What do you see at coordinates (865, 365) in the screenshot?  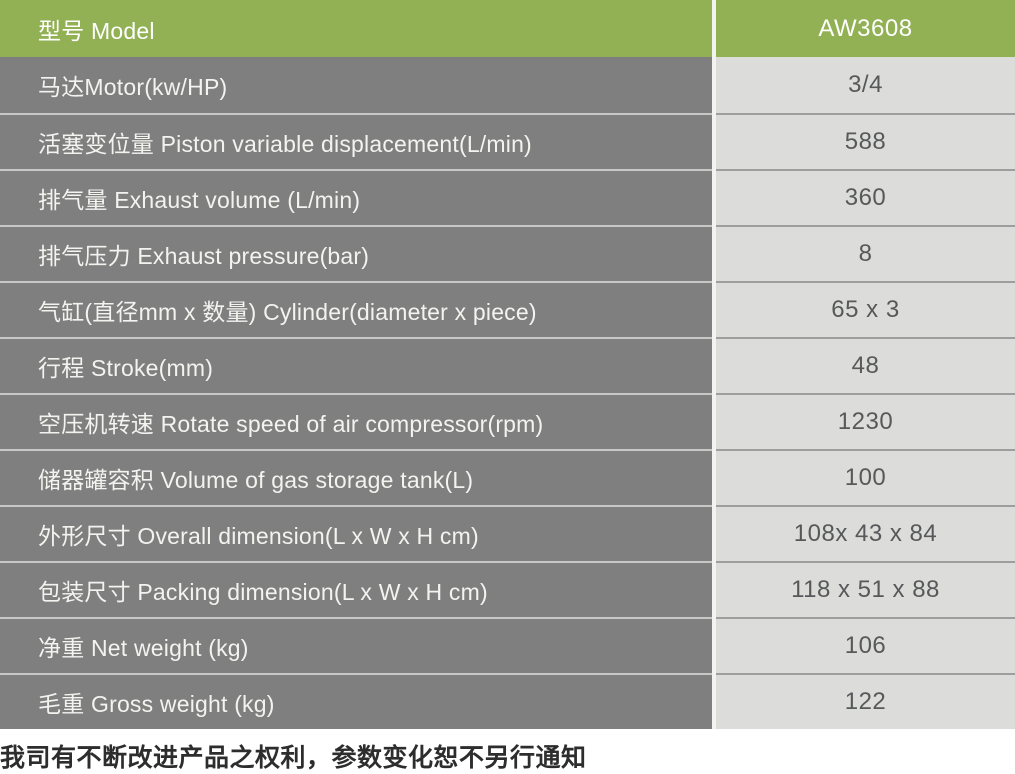 I see `spec-value: 48` at bounding box center [865, 365].